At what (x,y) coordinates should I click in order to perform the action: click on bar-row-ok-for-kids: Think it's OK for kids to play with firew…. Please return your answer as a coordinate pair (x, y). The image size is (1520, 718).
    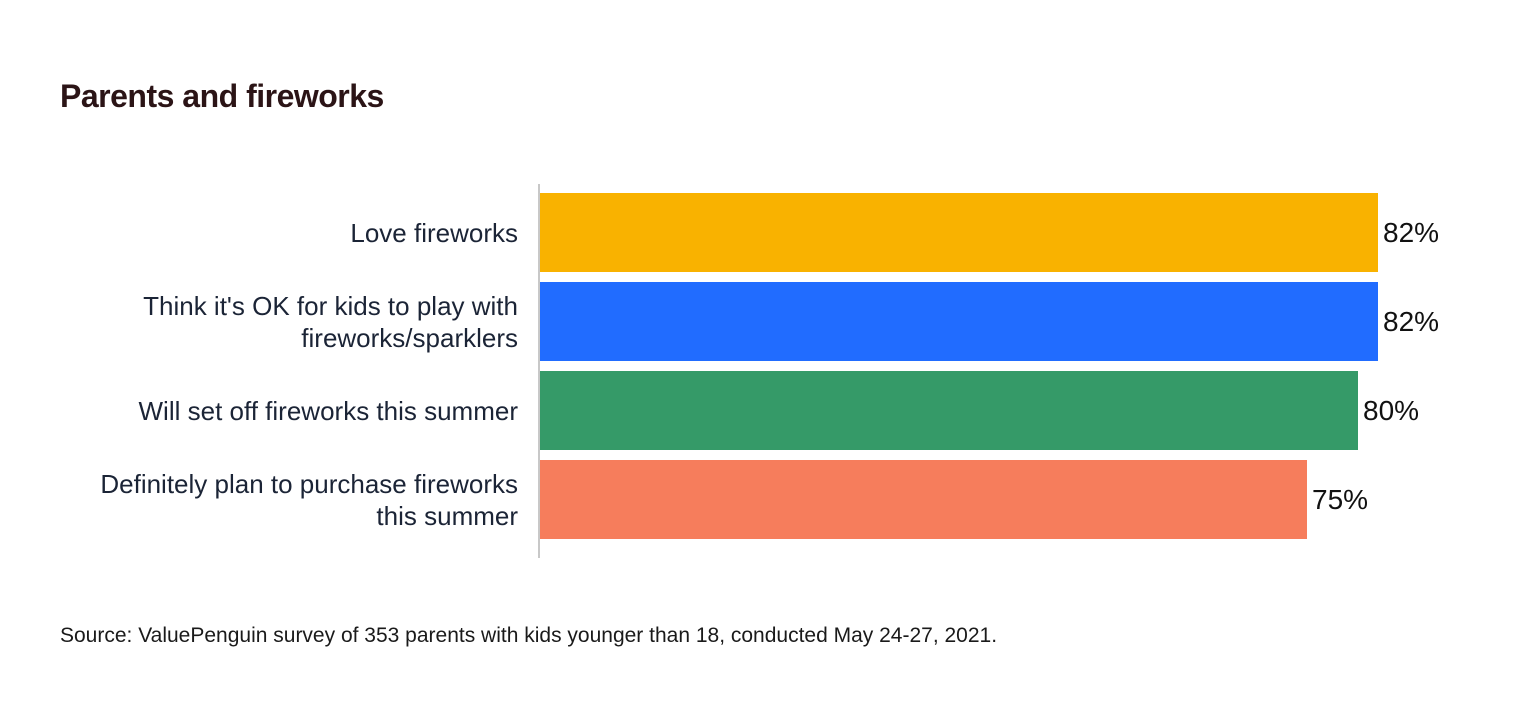
    Looking at the image, I should click on (760, 321).